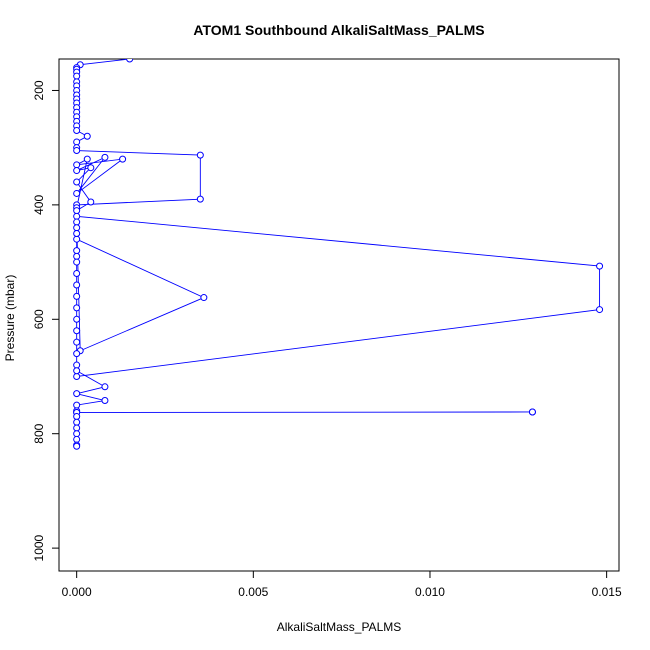  I want to click on x-tick-label: 0.000, so click(77, 592).